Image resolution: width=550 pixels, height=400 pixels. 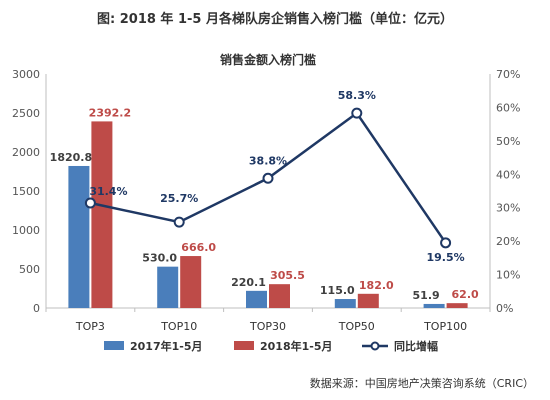 What do you see at coordinates (375, 346) in the screenshot?
I see `legend-growth-swatch-marker` at bounding box center [375, 346].